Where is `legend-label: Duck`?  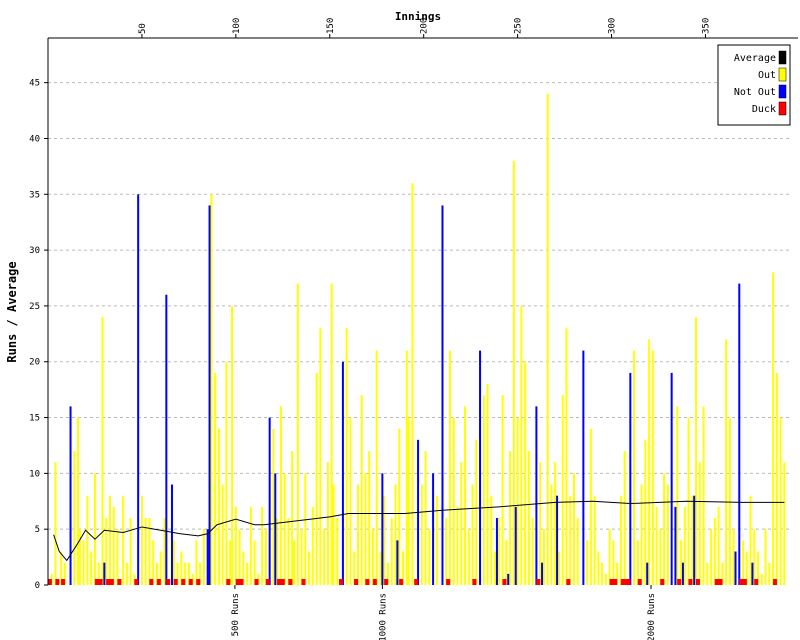
legend-label: Duck is located at coordinates (764, 109).